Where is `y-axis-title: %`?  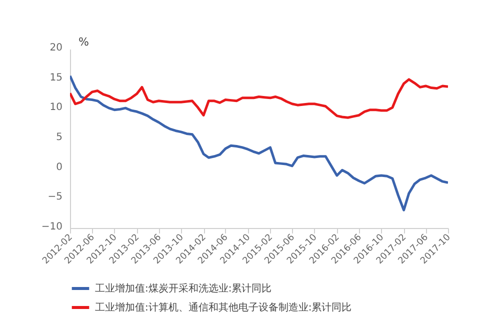
y-axis-title: % is located at coordinates (83, 42).